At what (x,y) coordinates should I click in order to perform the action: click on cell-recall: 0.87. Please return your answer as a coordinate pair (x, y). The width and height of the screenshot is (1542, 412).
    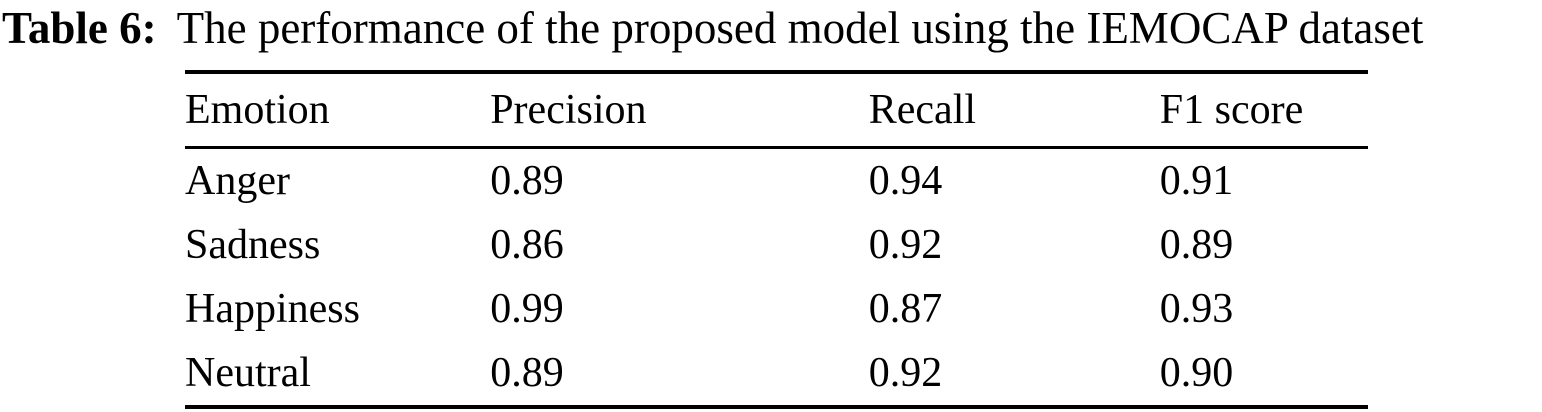
    Looking at the image, I should click on (905, 309).